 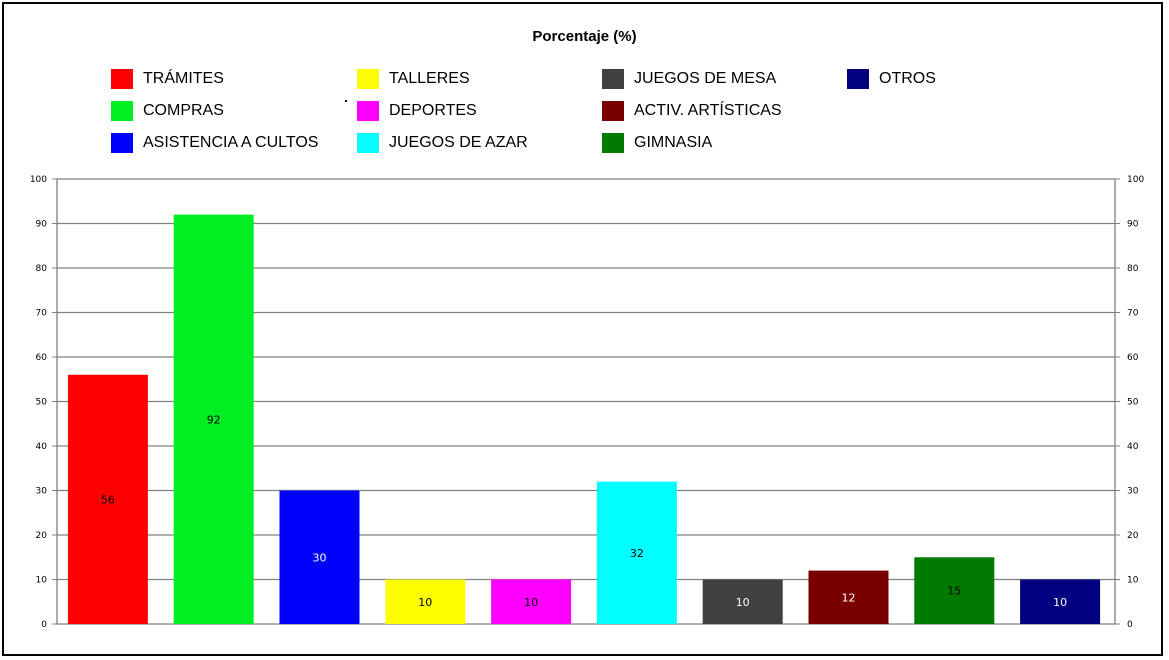 I want to click on legend-item: TRÁMITES, so click(x=167, y=79).